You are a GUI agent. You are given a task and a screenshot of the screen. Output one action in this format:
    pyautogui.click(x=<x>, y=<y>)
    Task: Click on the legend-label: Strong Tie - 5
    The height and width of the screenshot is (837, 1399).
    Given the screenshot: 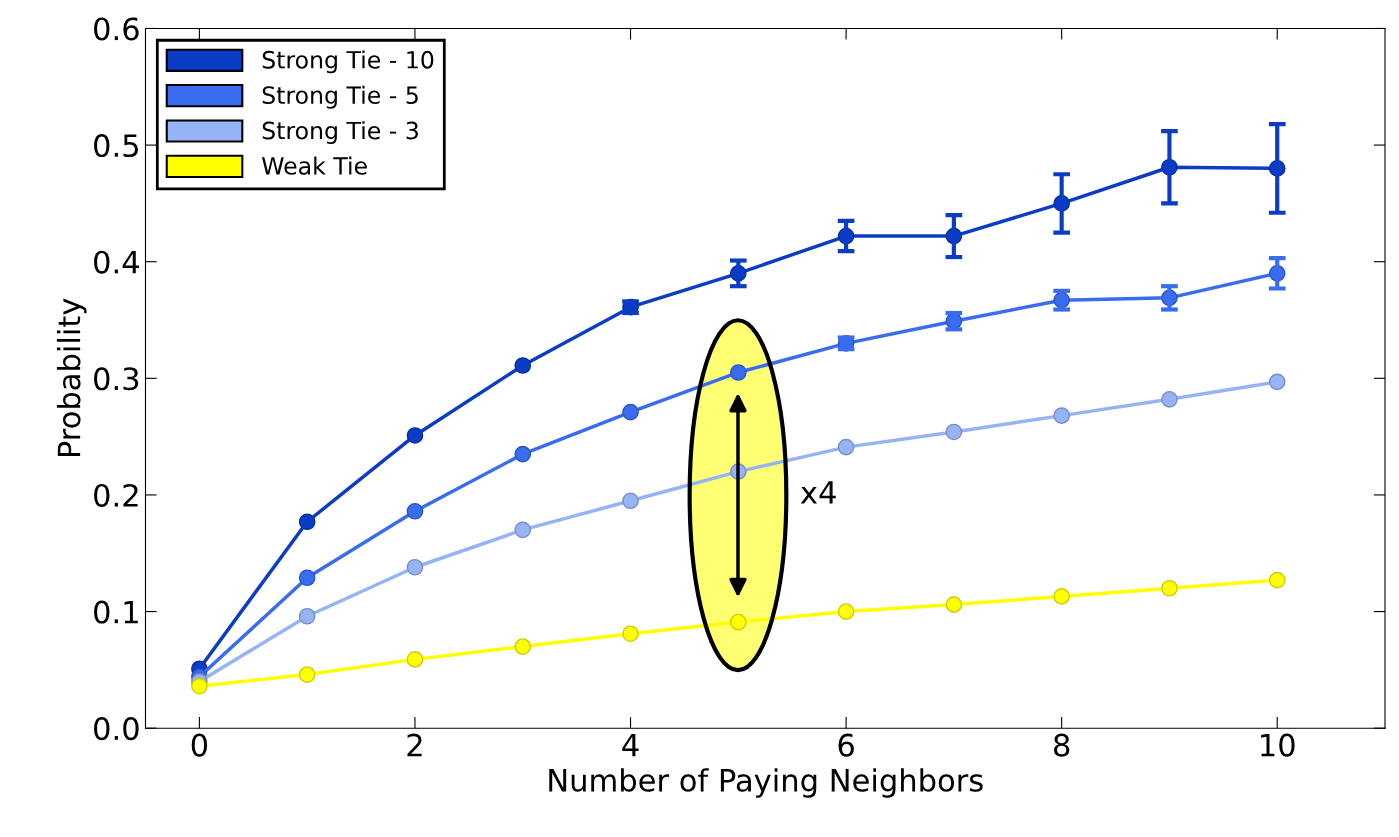 What is the action you would take?
    pyautogui.click(x=340, y=97)
    